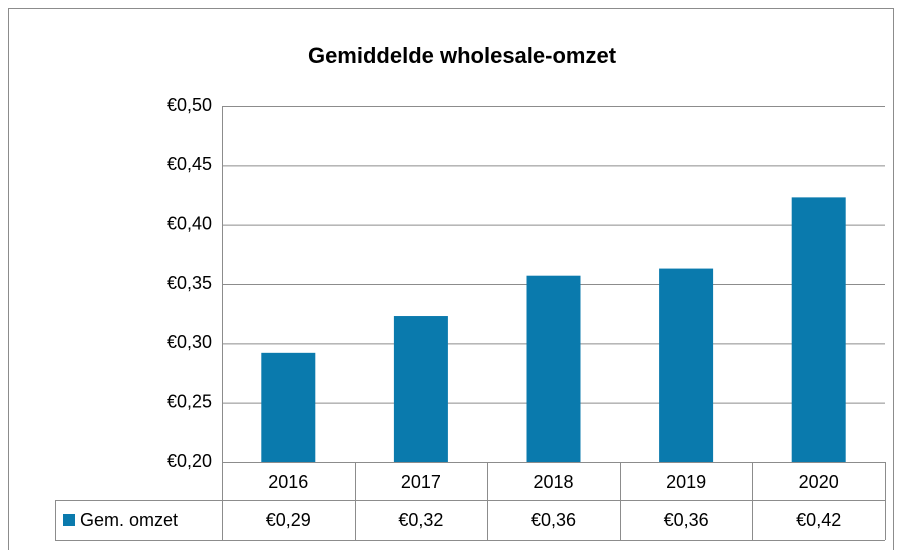  What do you see at coordinates (288, 482) in the screenshot?
I see `x-tick-label: 2016` at bounding box center [288, 482].